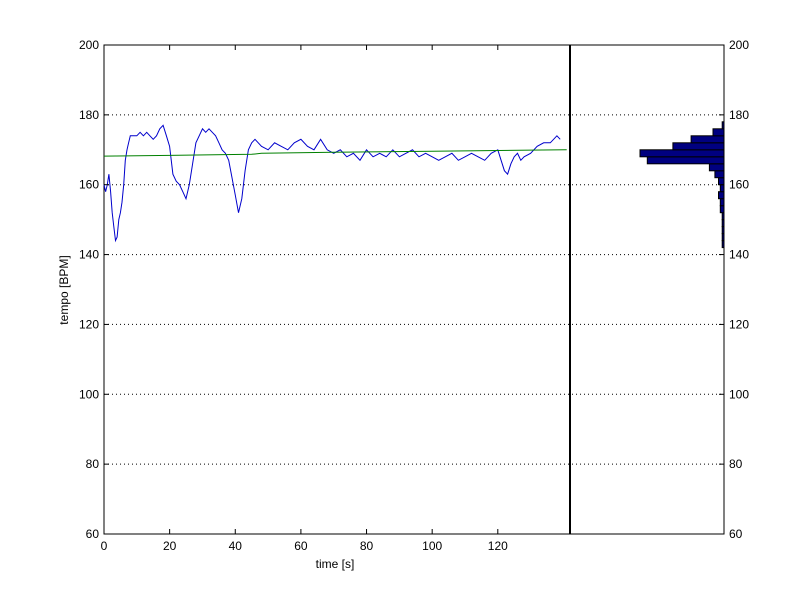 The width and height of the screenshot is (801, 600). Describe the element at coordinates (332, 183) in the screenshot. I see `tempo-line` at that location.